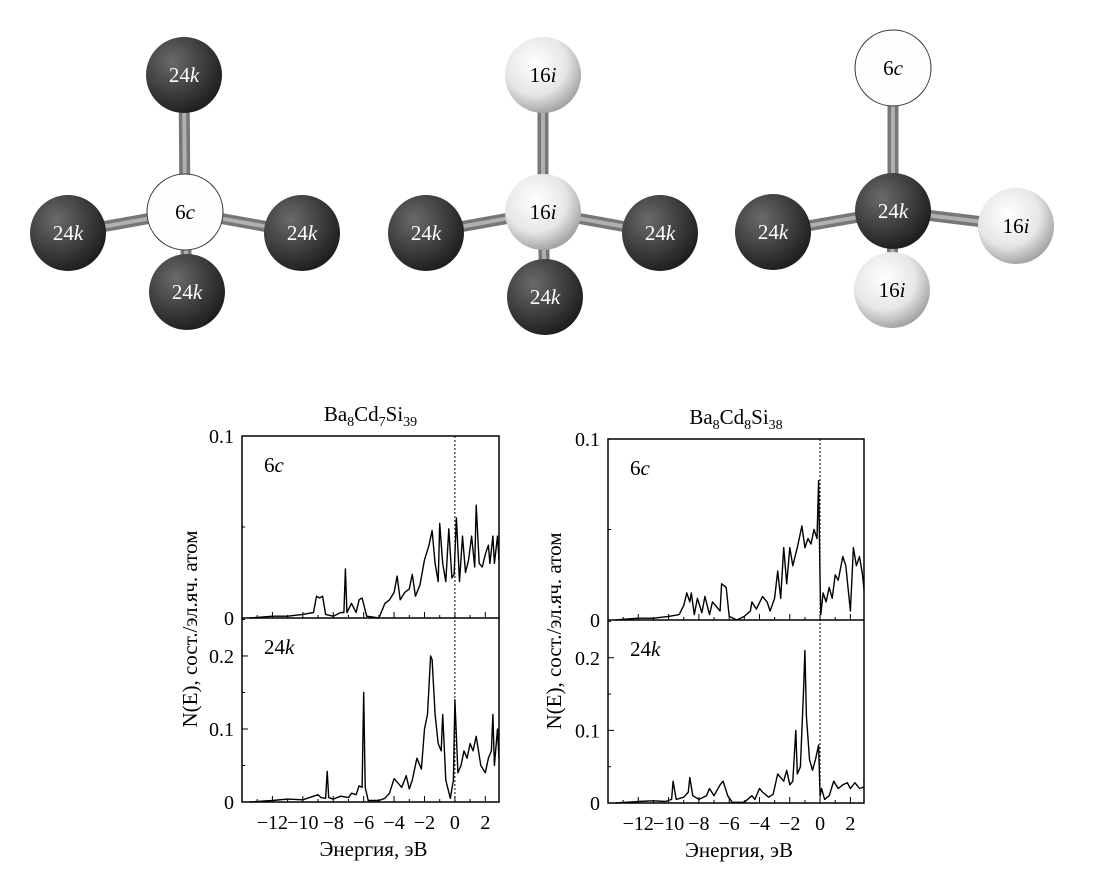 This screenshot has height=875, width=1096. I want to click on molecule-1: 24k 24k 24k 24k 6c, so click(185, 183).